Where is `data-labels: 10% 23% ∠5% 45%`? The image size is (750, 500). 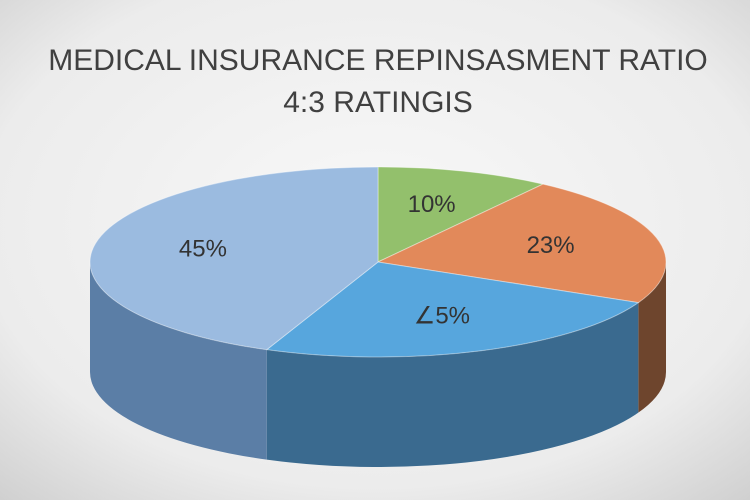
data-labels: 10% 23% ∠5% 45% is located at coordinates (377, 260).